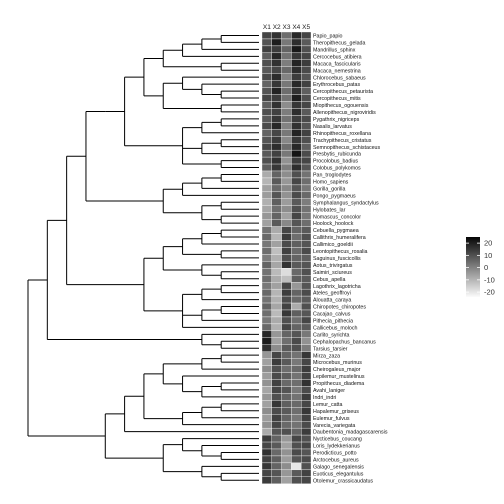  What do you see at coordinates (337, 440) in the screenshot?
I see `row-label: Nycticebus_coucang` at bounding box center [337, 440].